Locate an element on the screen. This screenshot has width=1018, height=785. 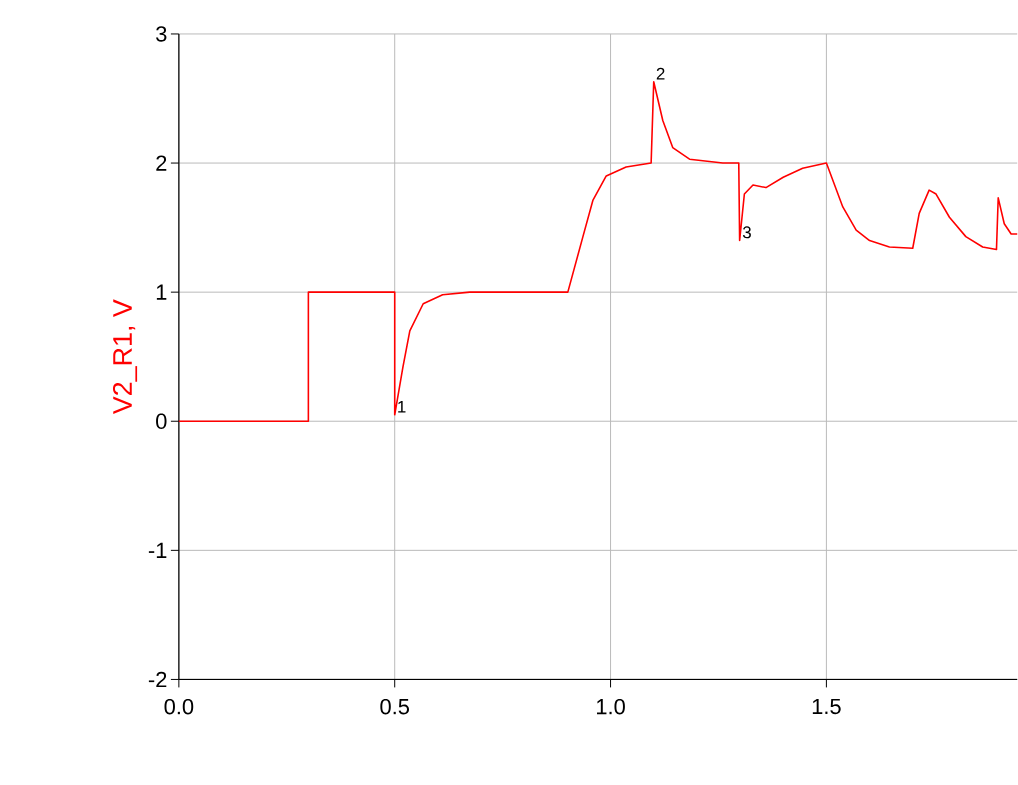
y-tick-label: 3 is located at coordinates (161, 34).